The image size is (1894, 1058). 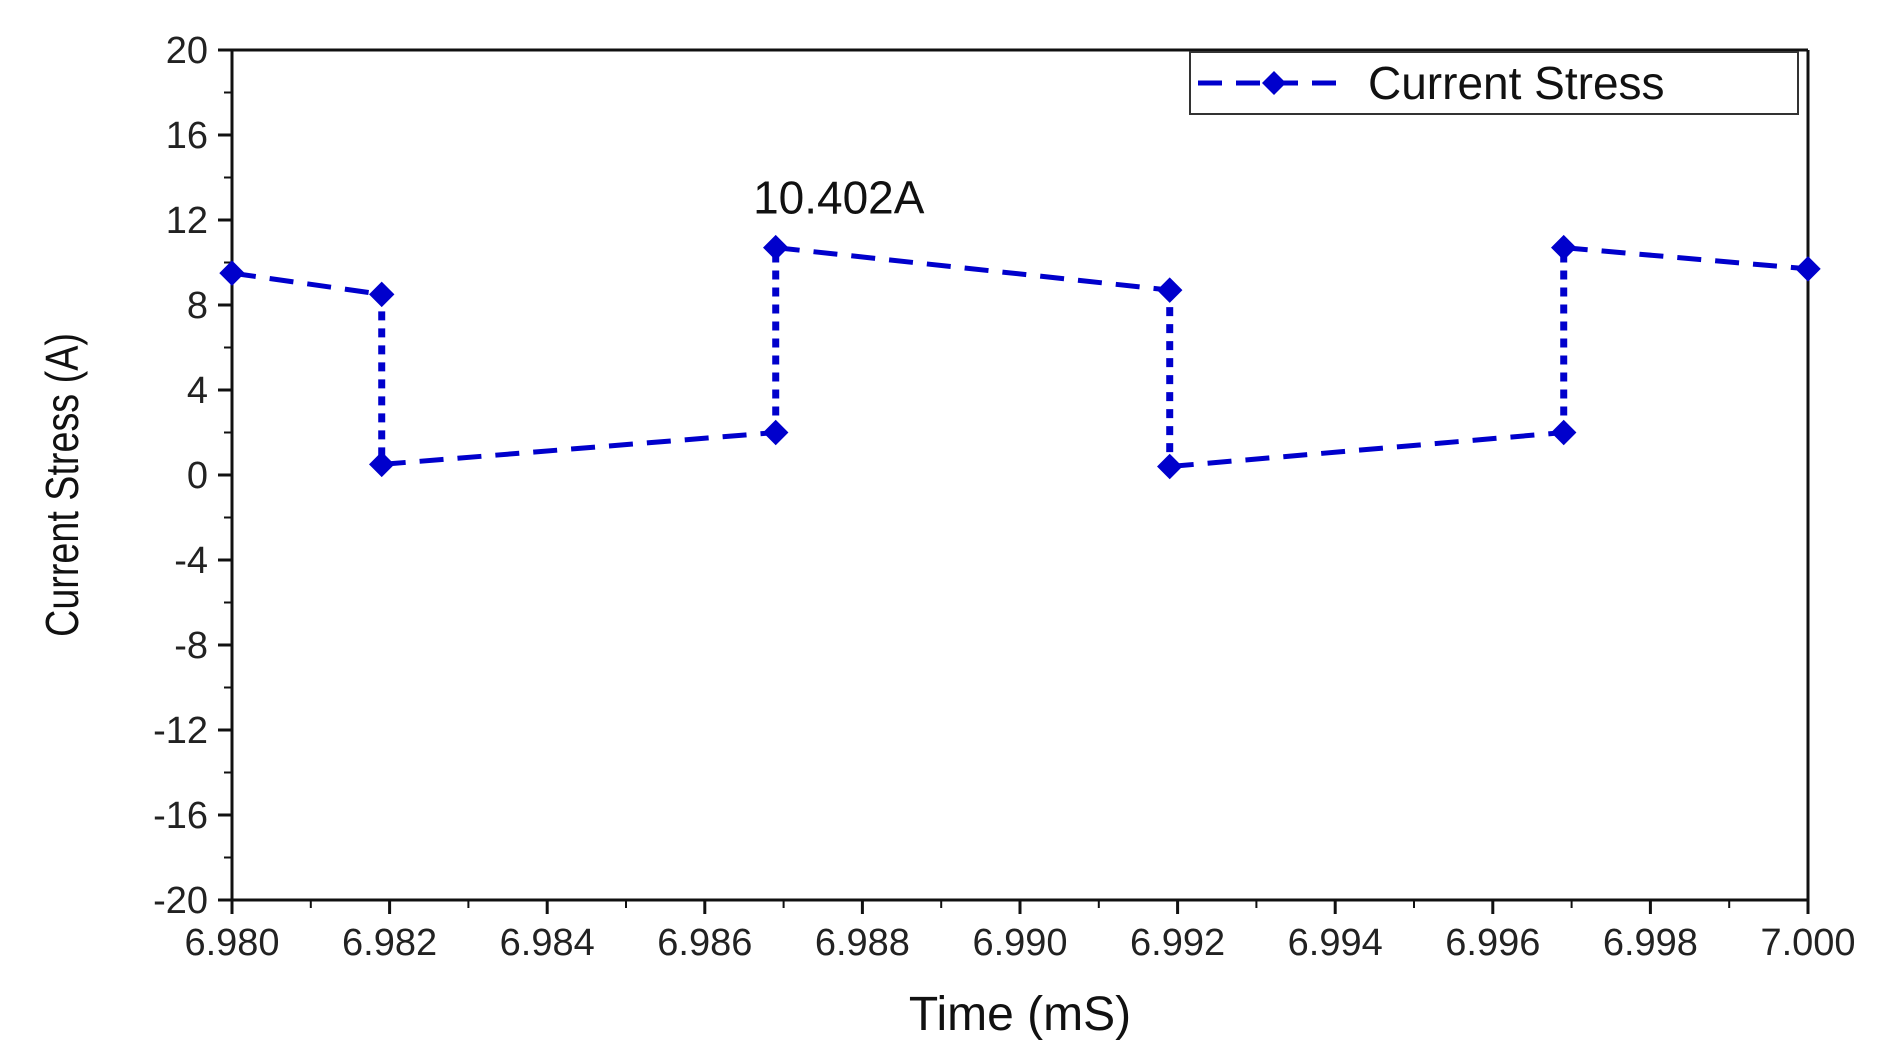 What do you see at coordinates (231, 943) in the screenshot?
I see `x-tick-label: 6.980` at bounding box center [231, 943].